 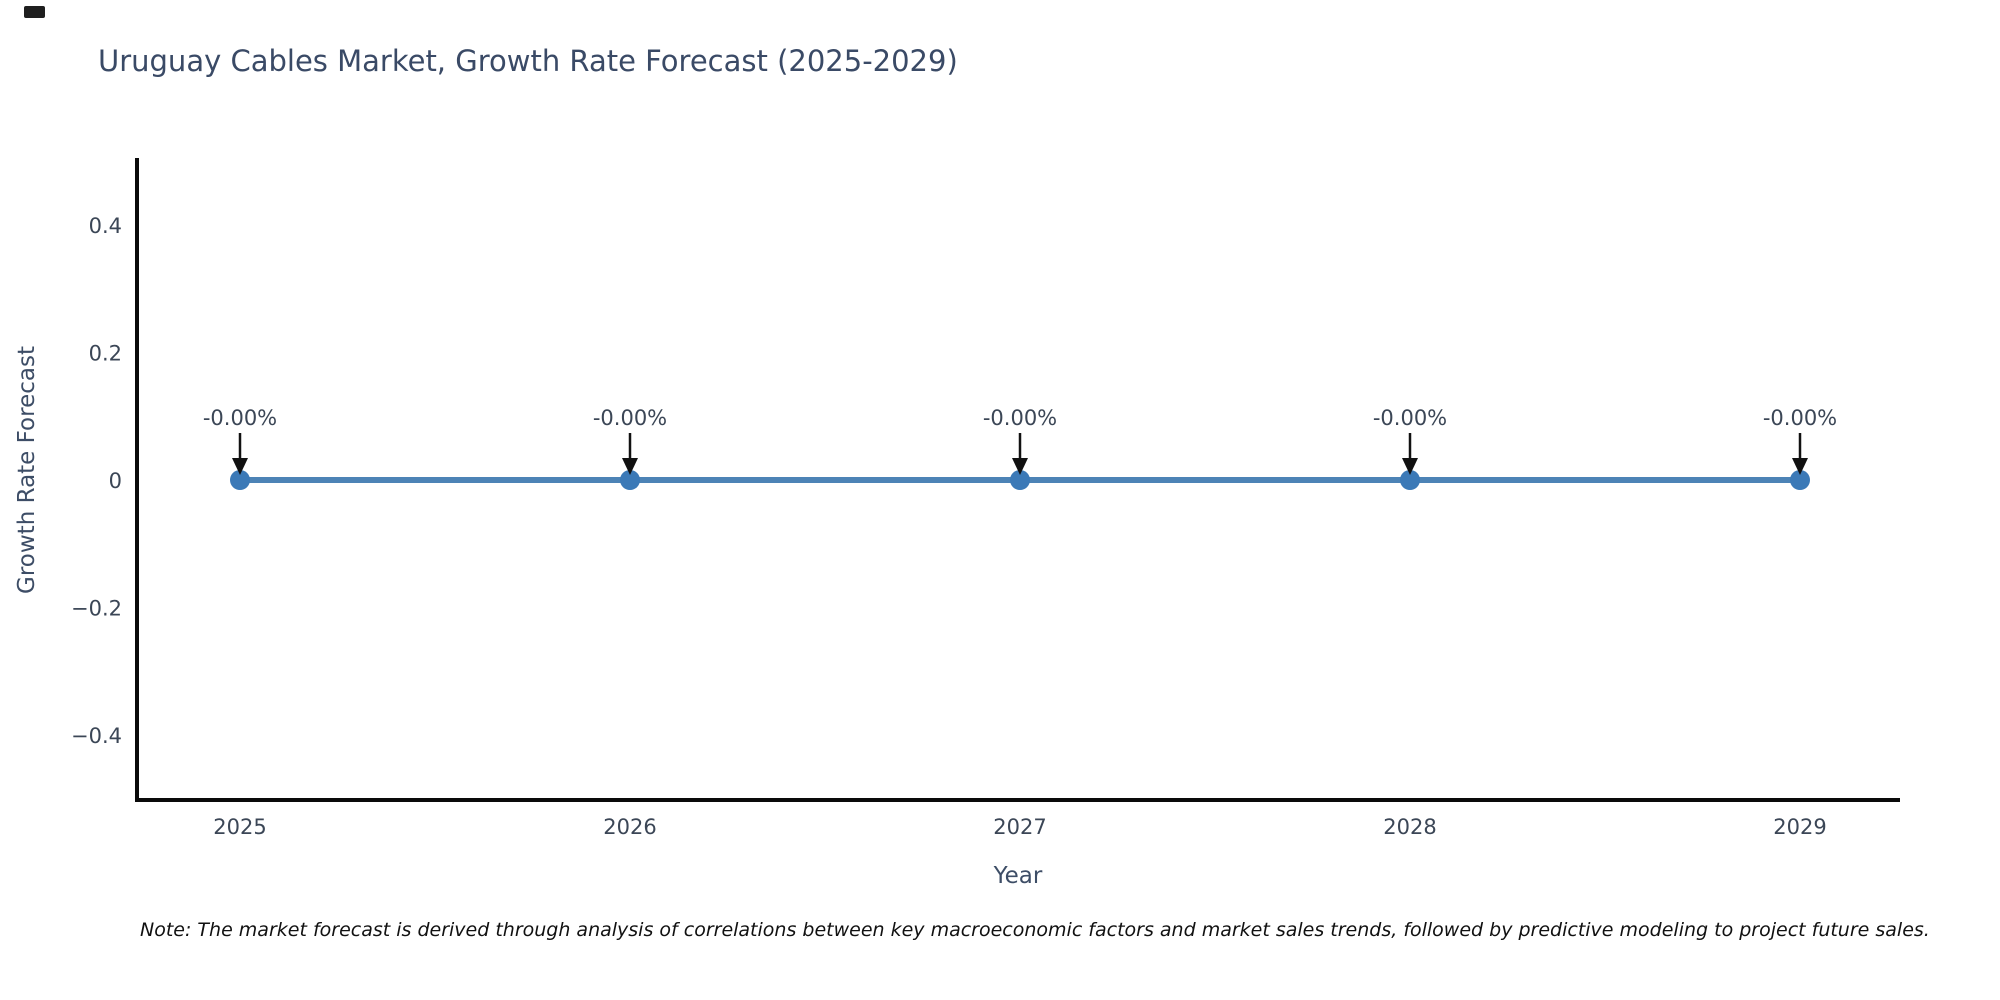 What do you see at coordinates (1019, 827) in the screenshot?
I see `x-tick-label: 2027` at bounding box center [1019, 827].